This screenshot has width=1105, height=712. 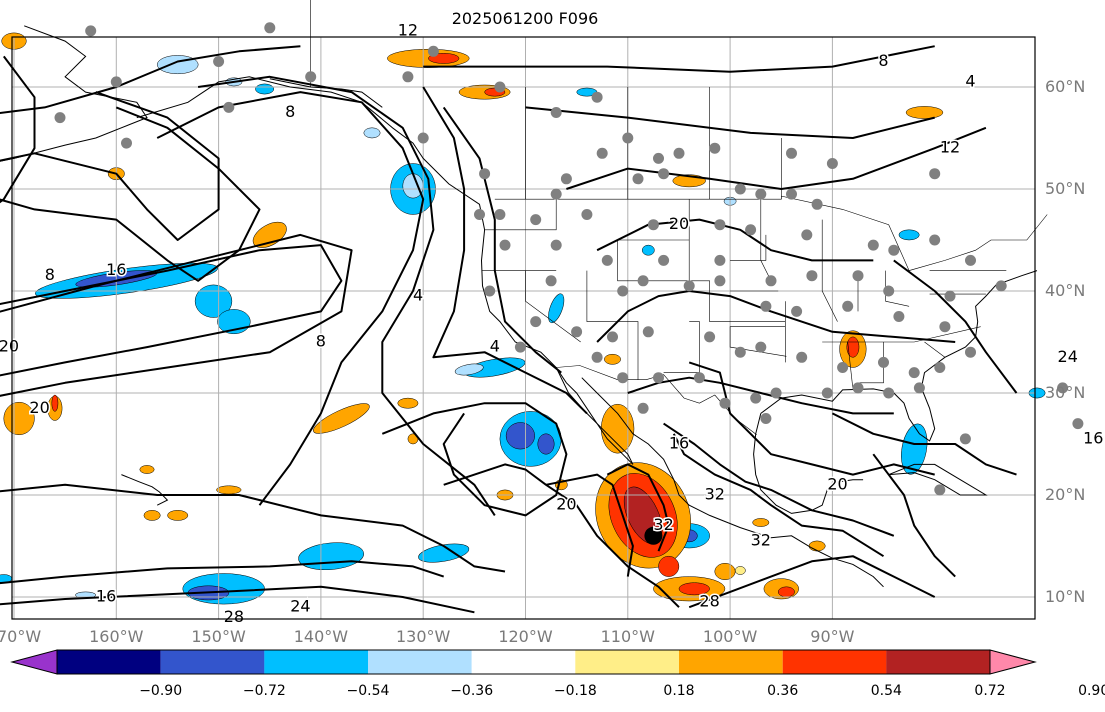 What do you see at coordinates (161, 691) in the screenshot?
I see `colorbar-tick-label: −0.90` at bounding box center [161, 691].